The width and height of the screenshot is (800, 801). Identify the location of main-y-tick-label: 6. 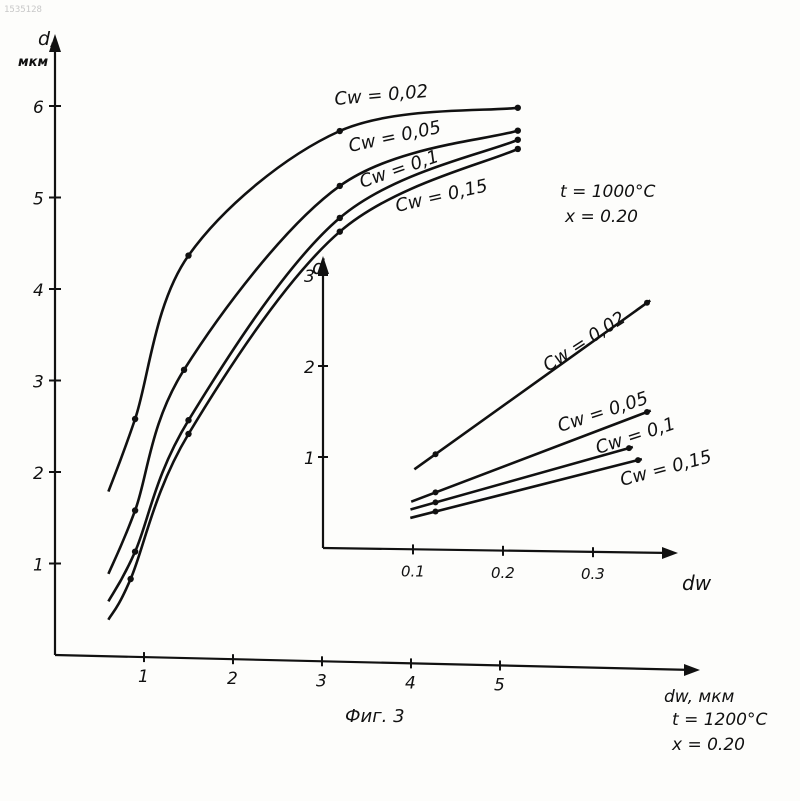
(38, 108).